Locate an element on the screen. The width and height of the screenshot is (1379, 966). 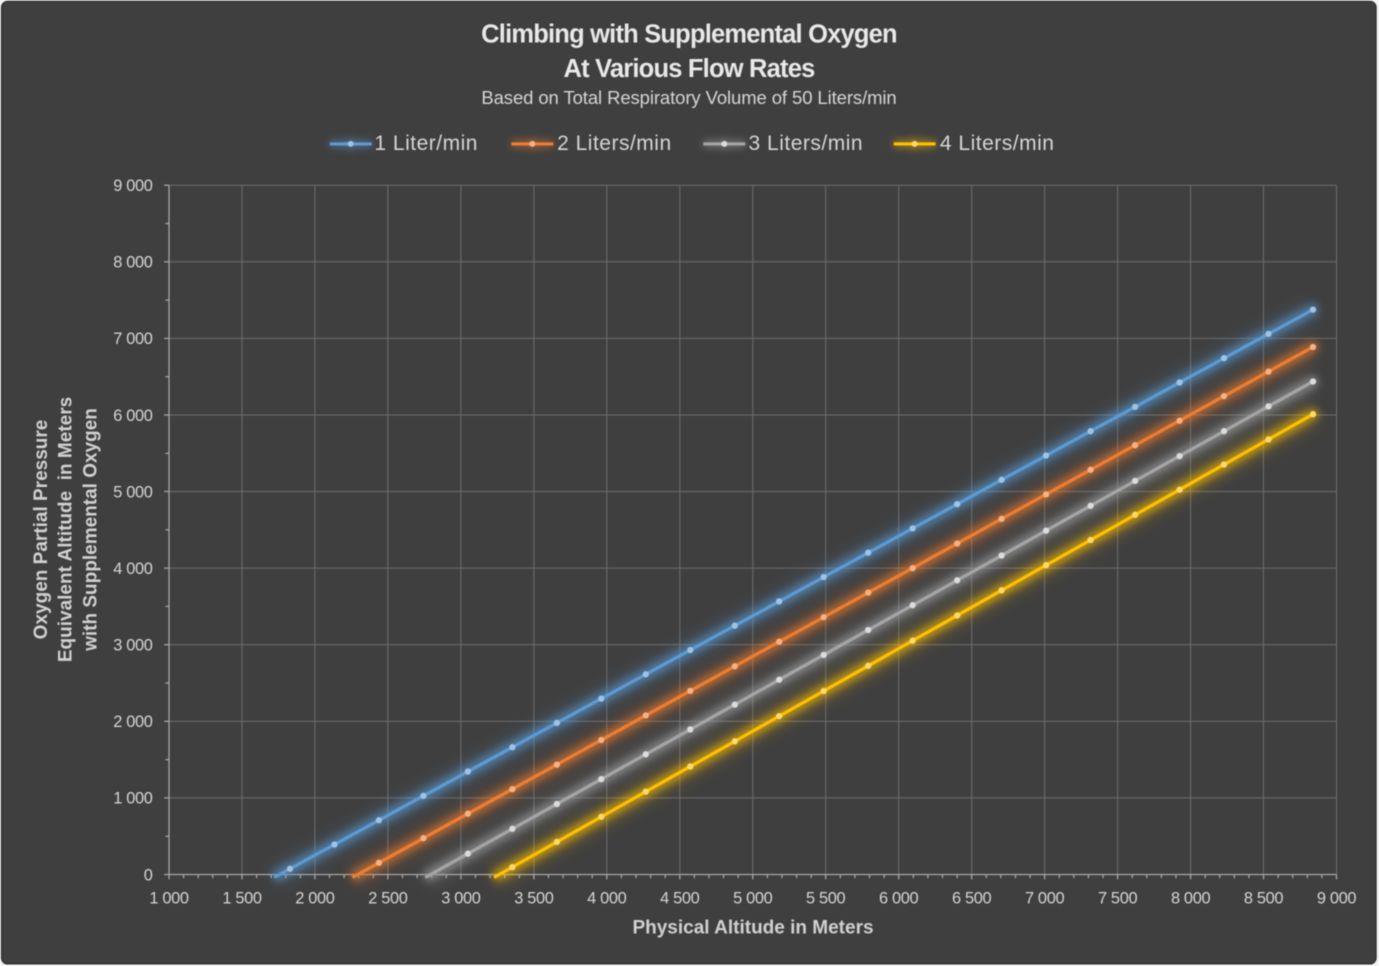
svg-text: 6 500 is located at coordinates (972, 899).